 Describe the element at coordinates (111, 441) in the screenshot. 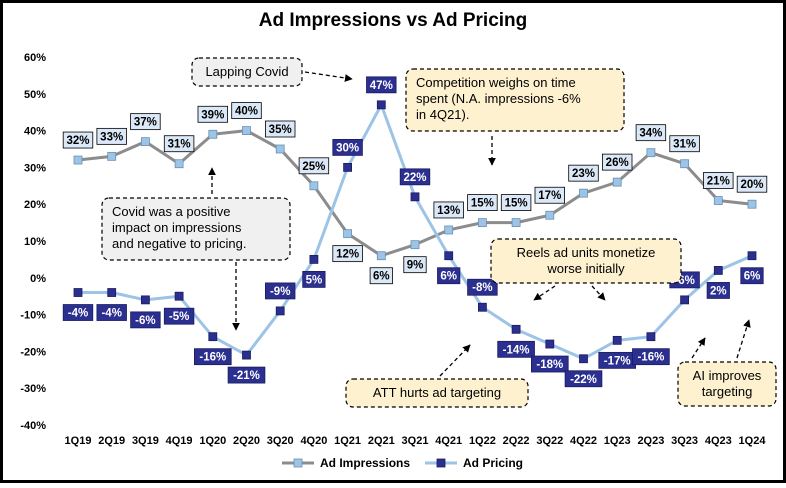

I see `x-tick-label: 2Q19` at that location.